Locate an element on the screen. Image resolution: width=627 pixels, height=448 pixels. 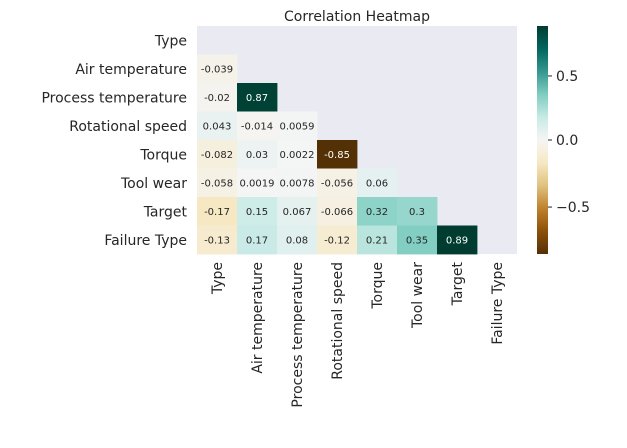
cell-value-label: 0.21 is located at coordinates (377, 240).